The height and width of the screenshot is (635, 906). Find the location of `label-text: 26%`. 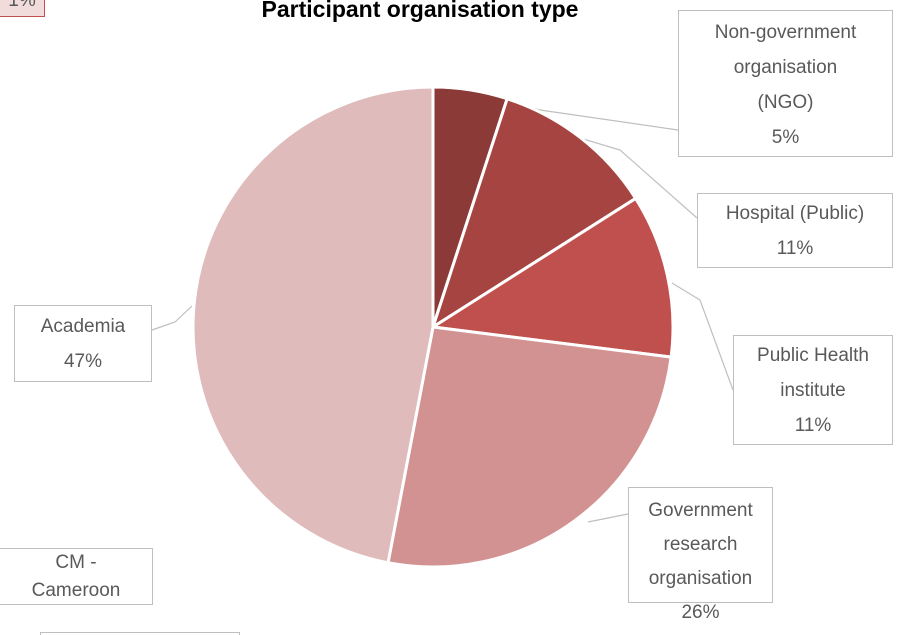

label-text: 26% is located at coordinates (700, 612).